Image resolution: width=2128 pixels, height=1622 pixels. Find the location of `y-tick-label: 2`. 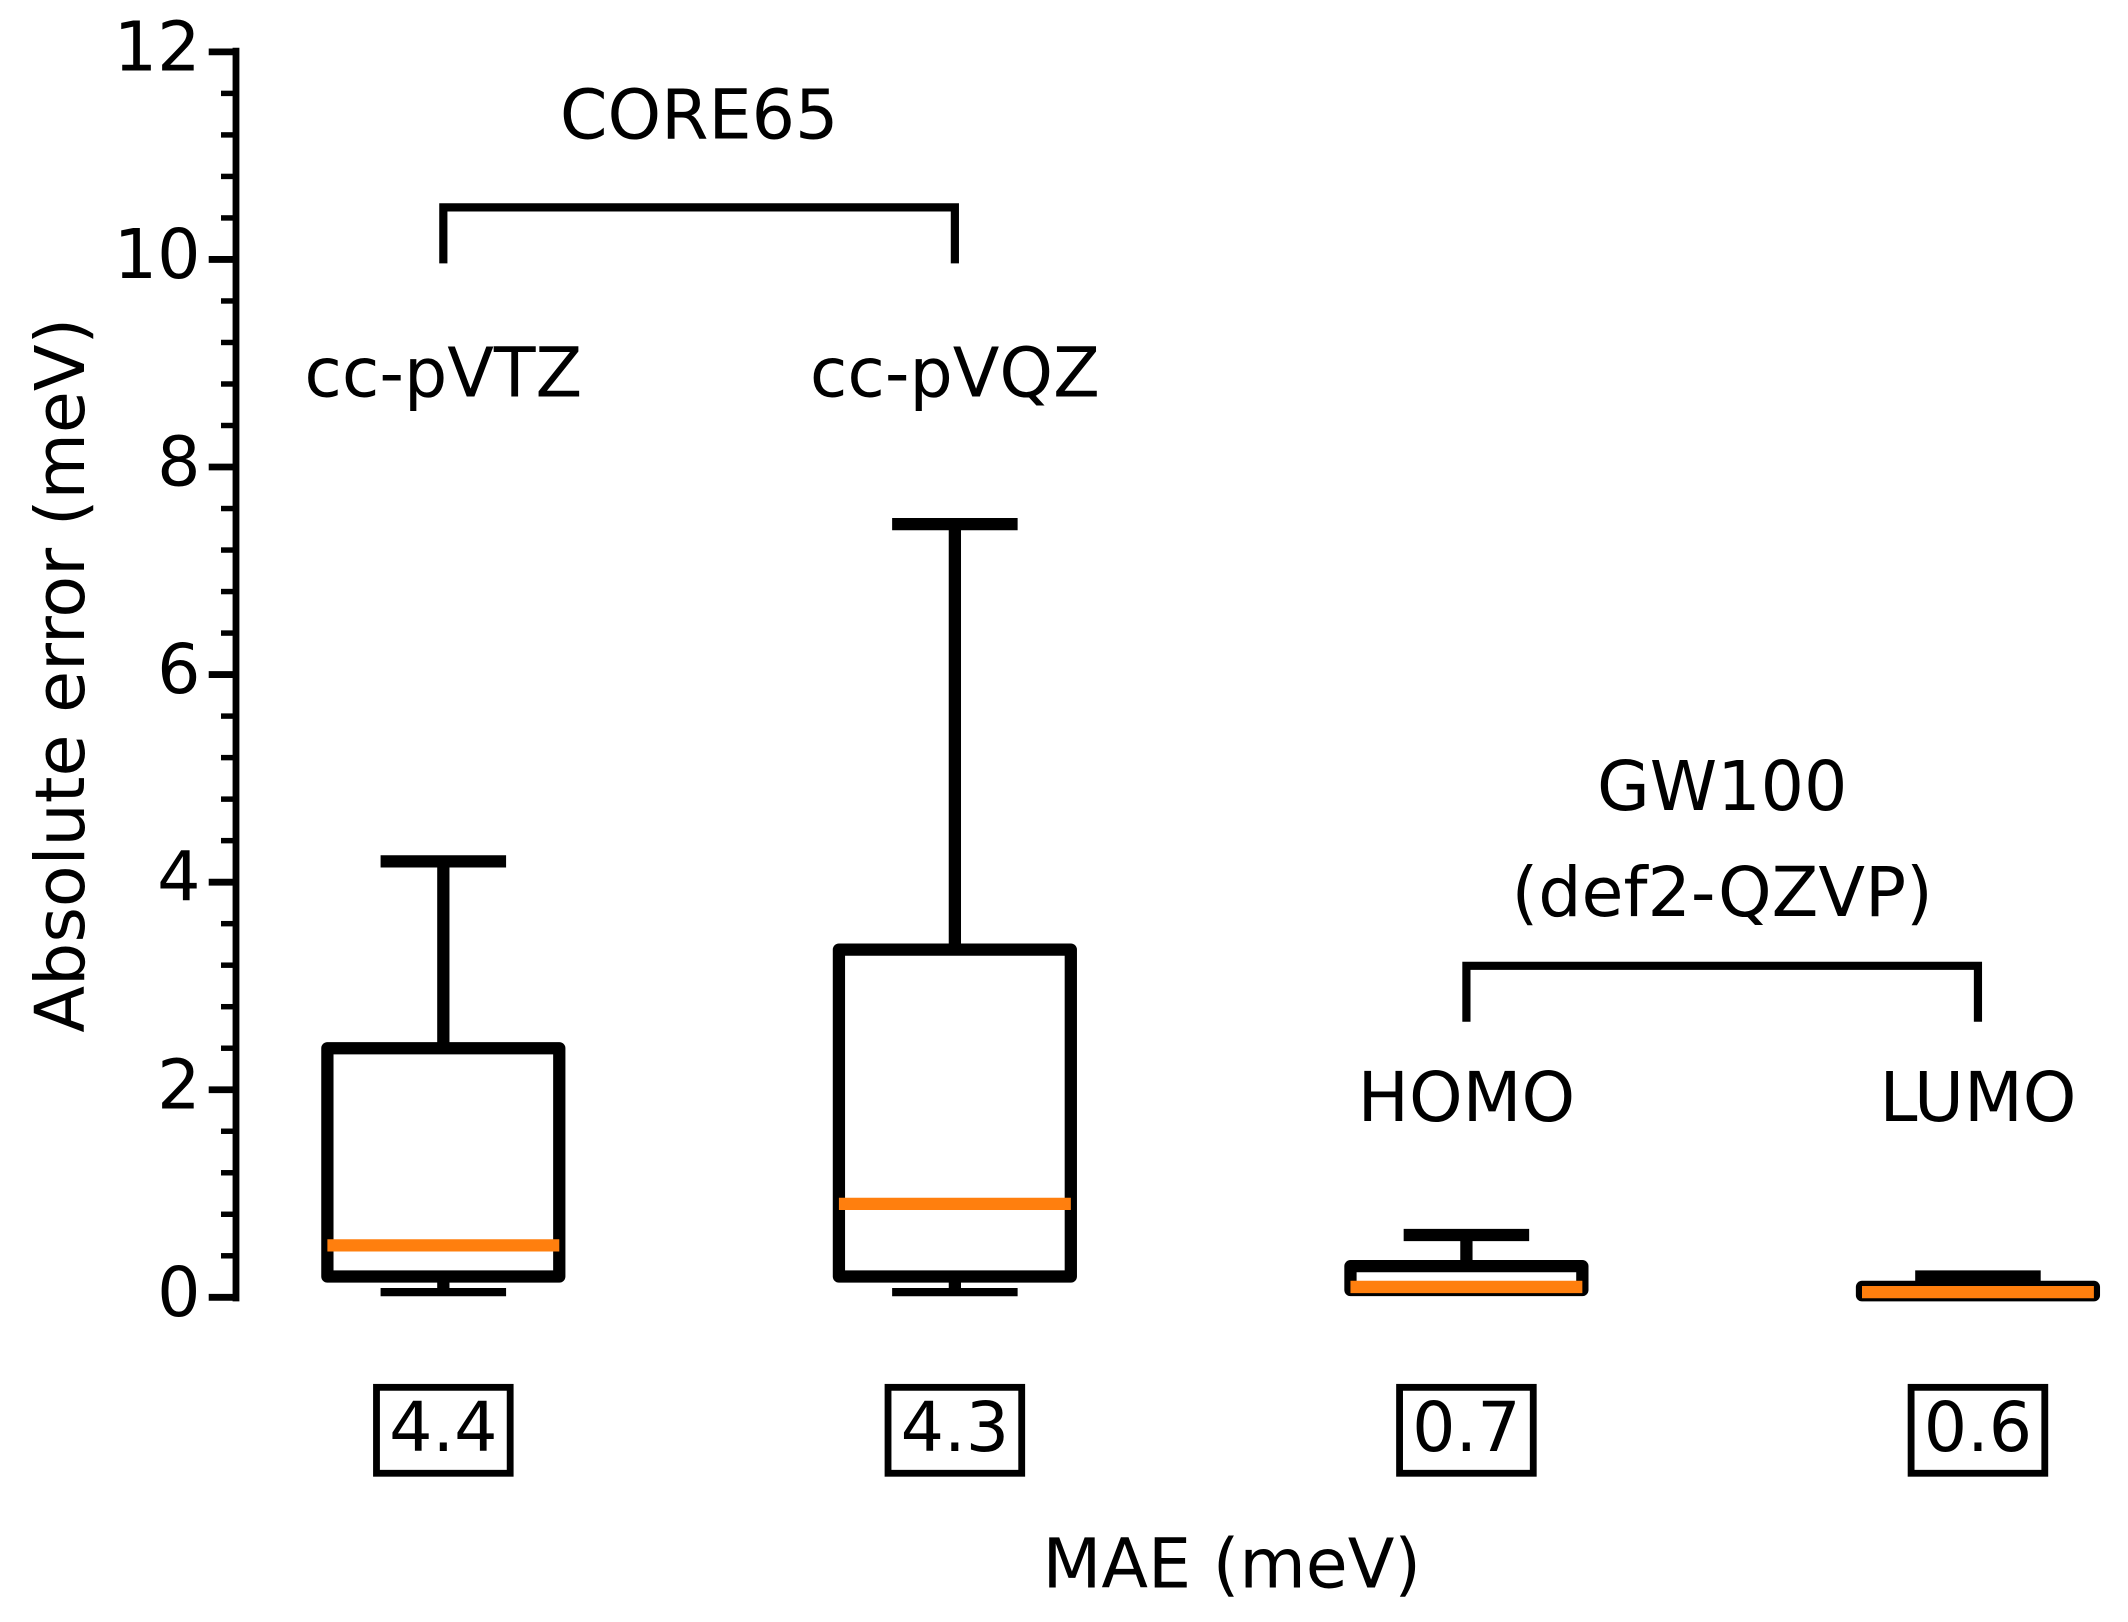

y-tick-label: 2 is located at coordinates (178, 1085).